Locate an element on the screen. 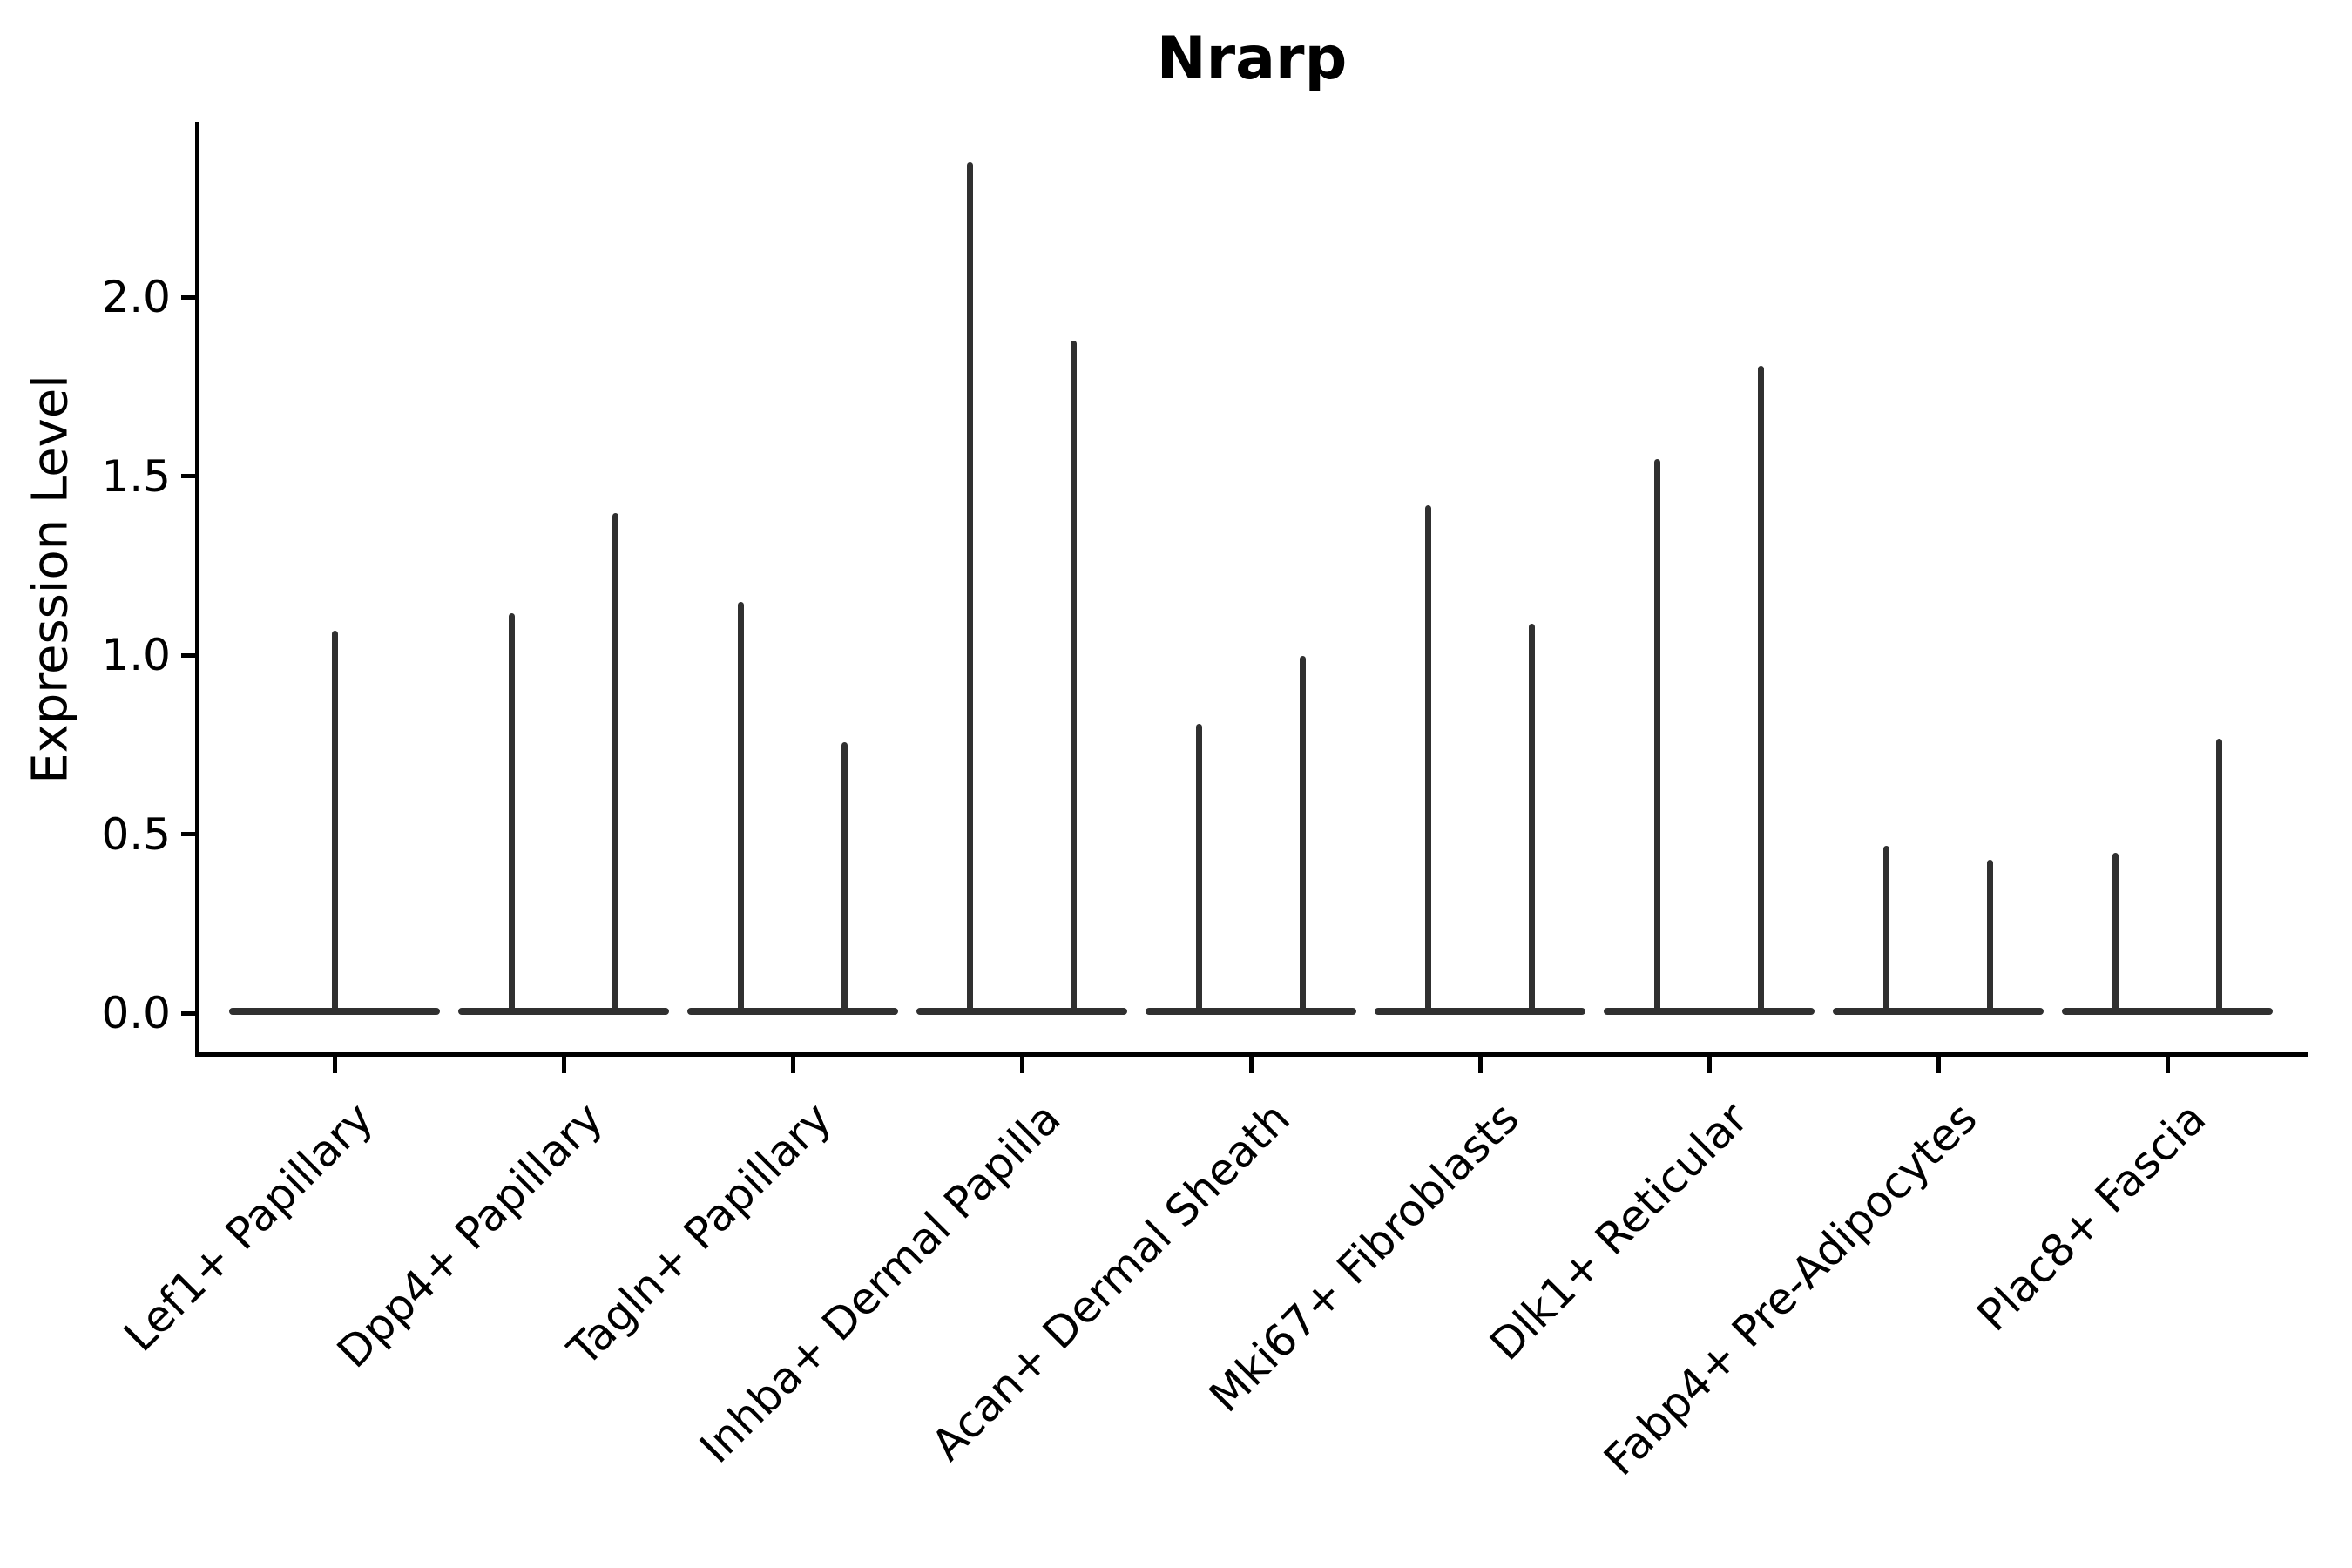  y-tick-mark-2.0 is located at coordinates (188, 297).